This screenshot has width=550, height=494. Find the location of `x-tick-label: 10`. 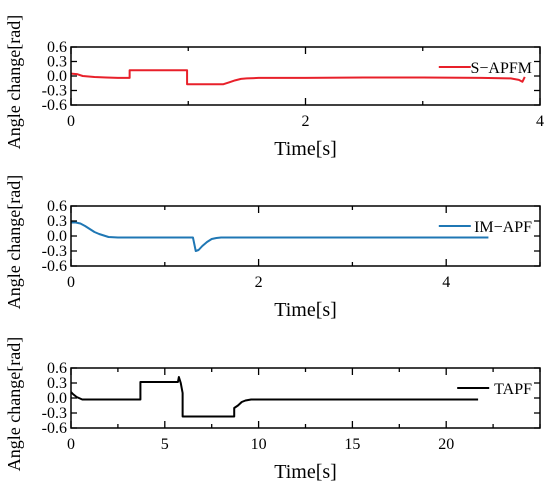

x-tick-label: 10 is located at coordinates (259, 444).